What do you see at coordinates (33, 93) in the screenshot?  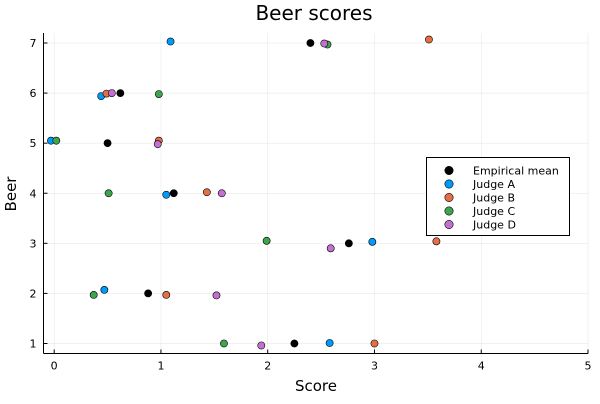 I see `y-tick-label: 6` at bounding box center [33, 93].